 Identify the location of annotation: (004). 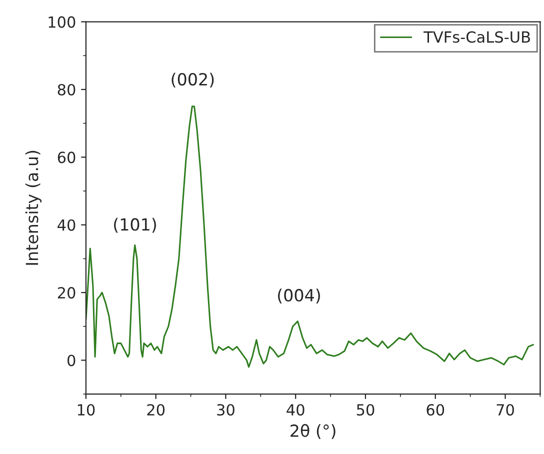
(299, 296).